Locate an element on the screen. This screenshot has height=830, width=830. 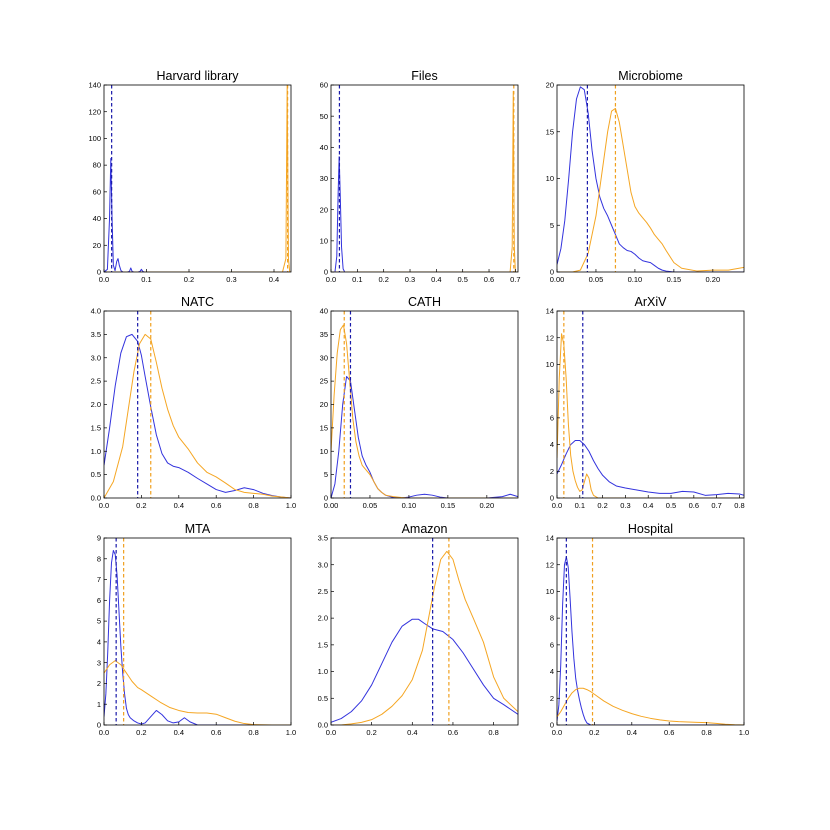
y-tick-label: 25 is located at coordinates (324, 381).